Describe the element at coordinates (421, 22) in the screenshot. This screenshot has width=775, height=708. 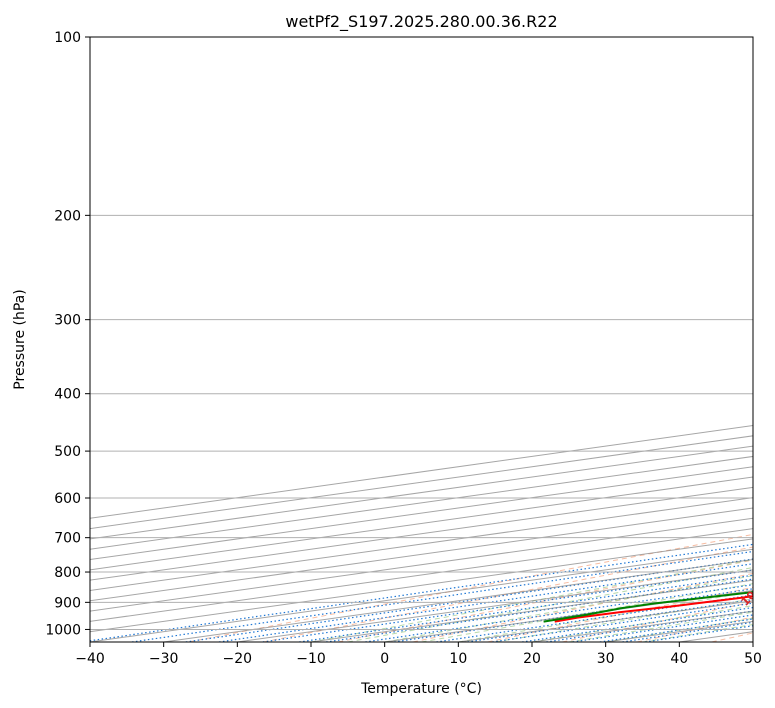
I see `chart-title: wetPf2_S197.2025.280.00.36.R22` at that location.